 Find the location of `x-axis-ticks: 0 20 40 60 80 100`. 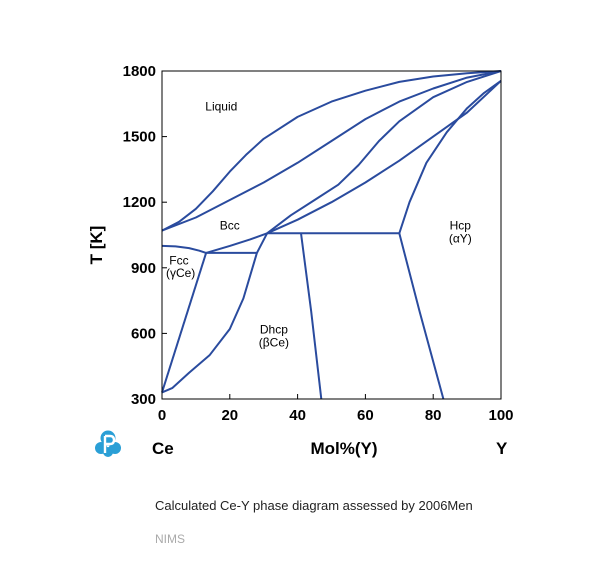

x-axis-ticks: 0 20 40 60 80 100 is located at coordinates (336, 409).